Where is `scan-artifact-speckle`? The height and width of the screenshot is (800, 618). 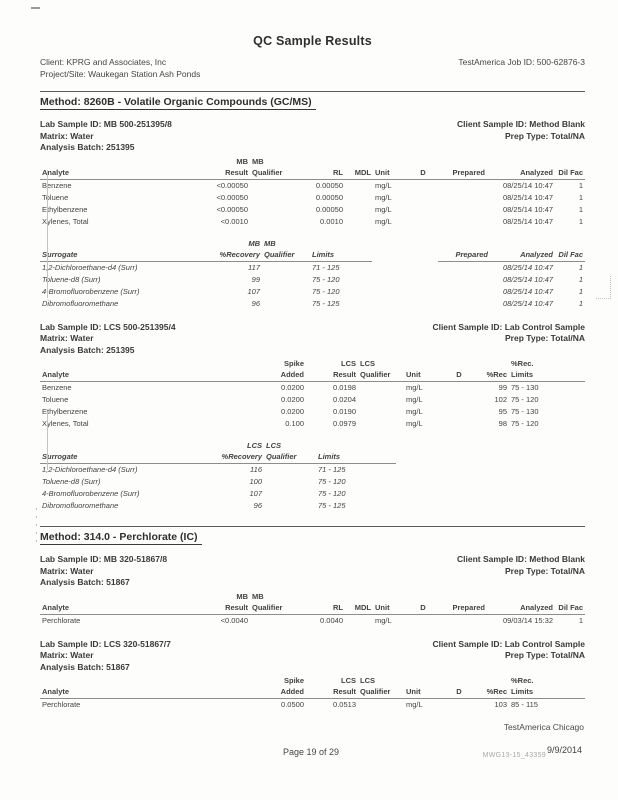
scan-artifact-speckle is located at coordinates (603, 287).